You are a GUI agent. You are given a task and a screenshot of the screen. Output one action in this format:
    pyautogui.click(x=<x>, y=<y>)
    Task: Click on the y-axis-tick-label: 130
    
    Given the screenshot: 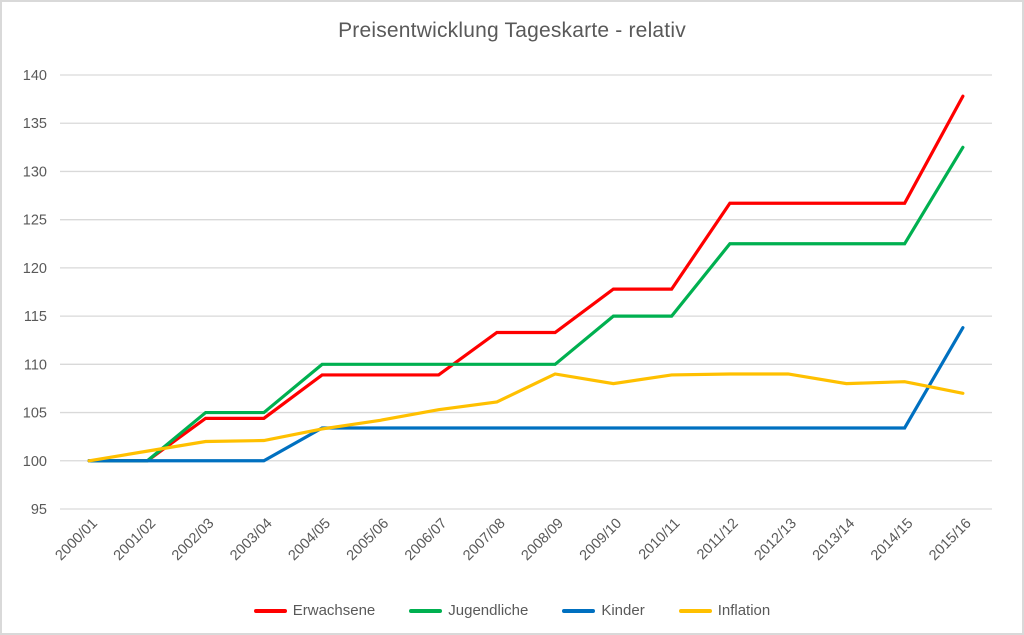 What is the action you would take?
    pyautogui.click(x=35, y=172)
    